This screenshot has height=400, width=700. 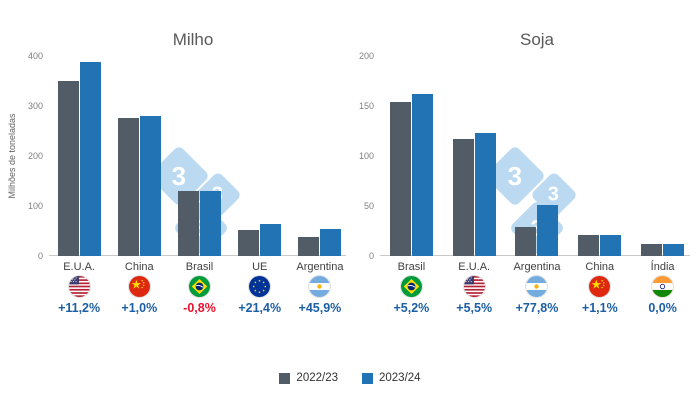 I want to click on y-axis: 0 50 100 150 200, so click(x=365, y=156).